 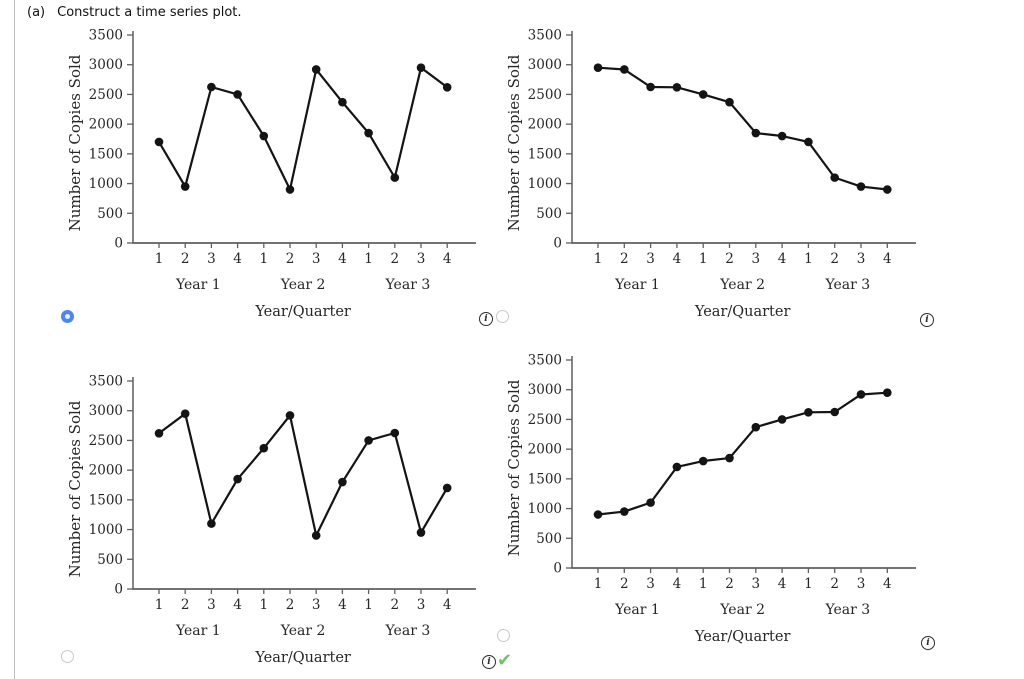 What do you see at coordinates (502, 316) in the screenshot?
I see `radio-option-top-right` at bounding box center [502, 316].